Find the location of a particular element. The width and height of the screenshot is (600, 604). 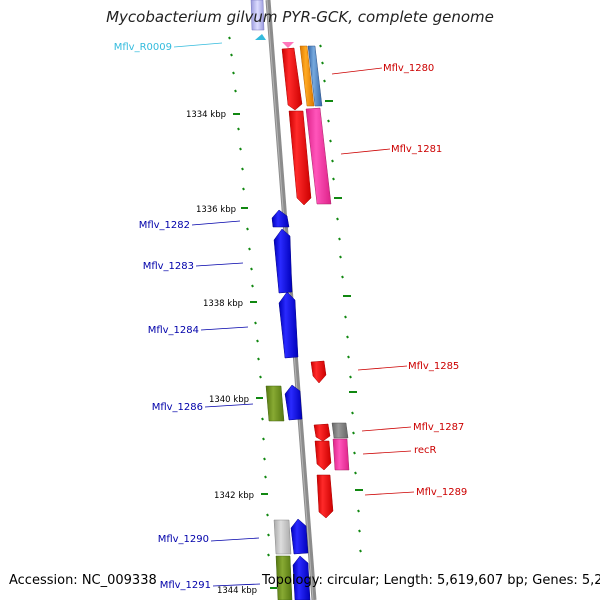

gene-label-mflv-1289: Mflv_1289 is located at coordinates (441, 492).